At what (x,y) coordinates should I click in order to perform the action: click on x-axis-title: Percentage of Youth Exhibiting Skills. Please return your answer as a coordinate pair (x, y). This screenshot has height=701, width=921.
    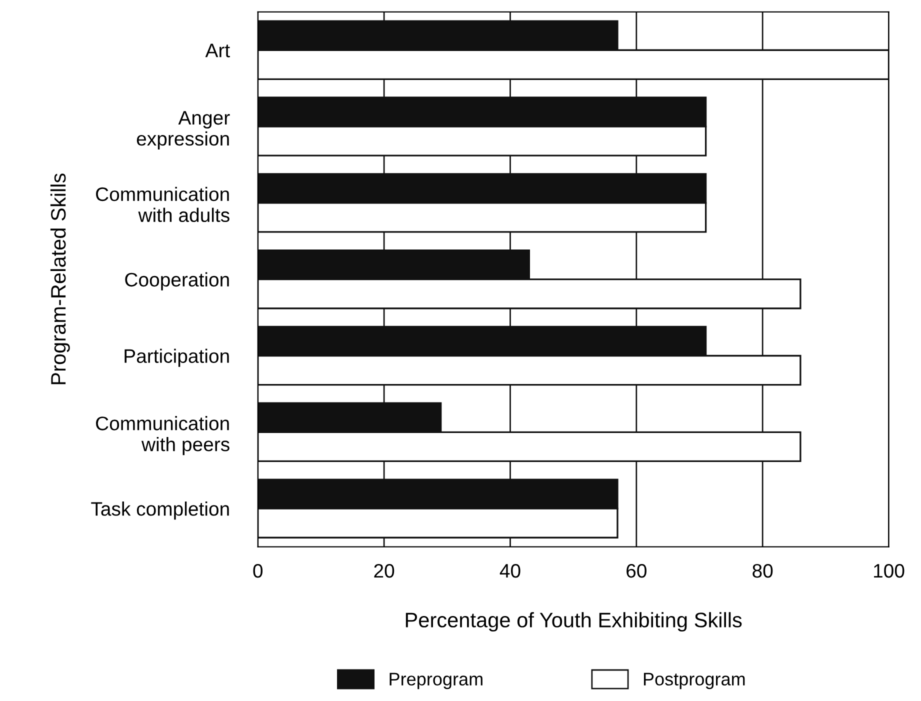
    Looking at the image, I should click on (574, 622).